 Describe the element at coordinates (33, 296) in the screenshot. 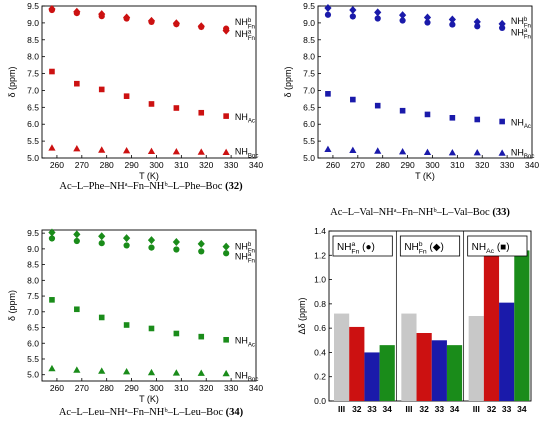

I see `y-tick-label: 7.5` at that location.